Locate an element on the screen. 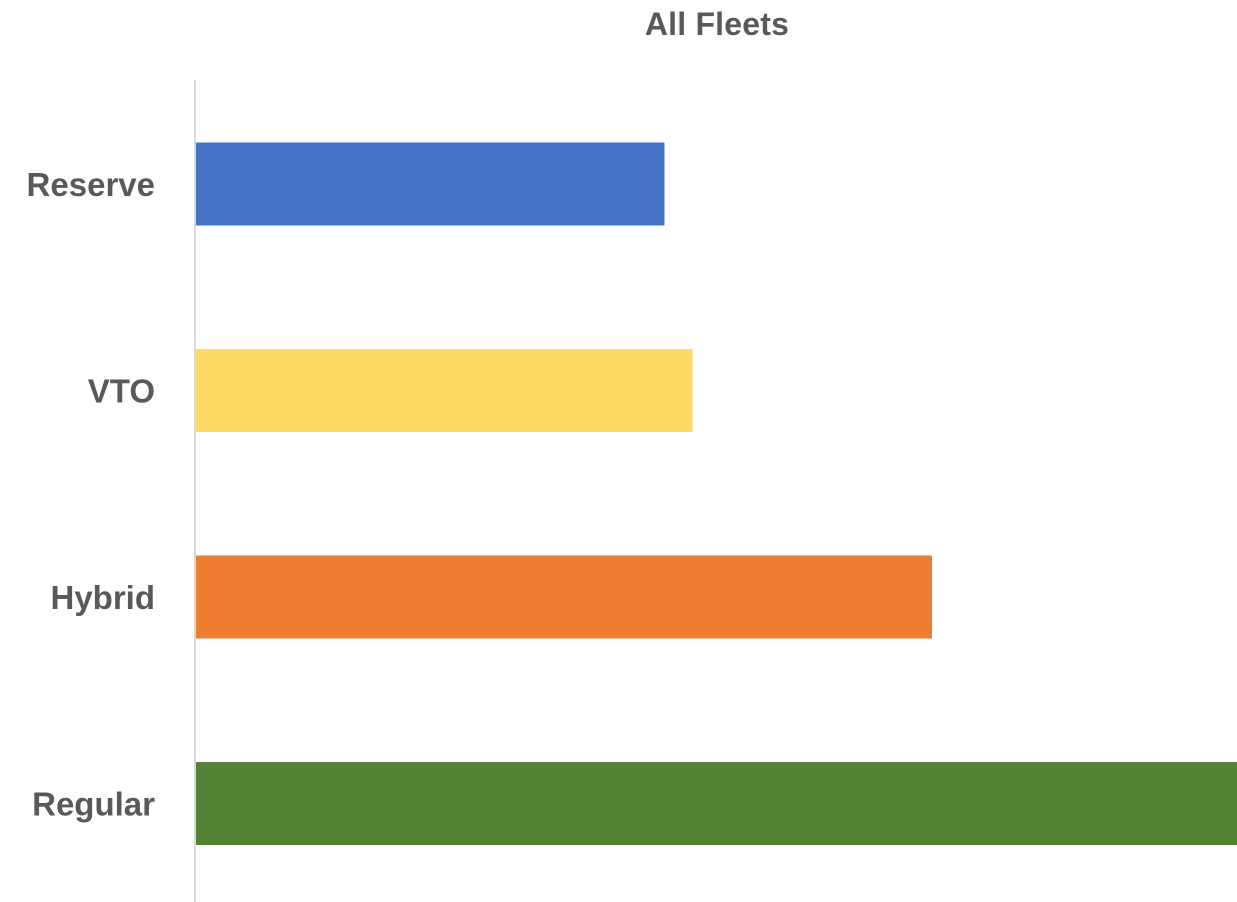  bar-reserve is located at coordinates (430, 184).